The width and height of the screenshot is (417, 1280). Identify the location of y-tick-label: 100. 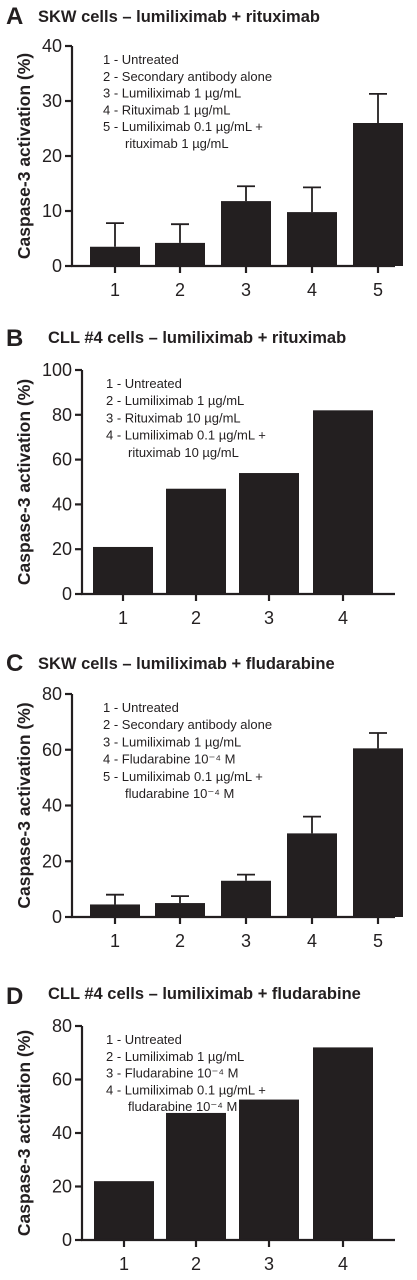
(57, 370).